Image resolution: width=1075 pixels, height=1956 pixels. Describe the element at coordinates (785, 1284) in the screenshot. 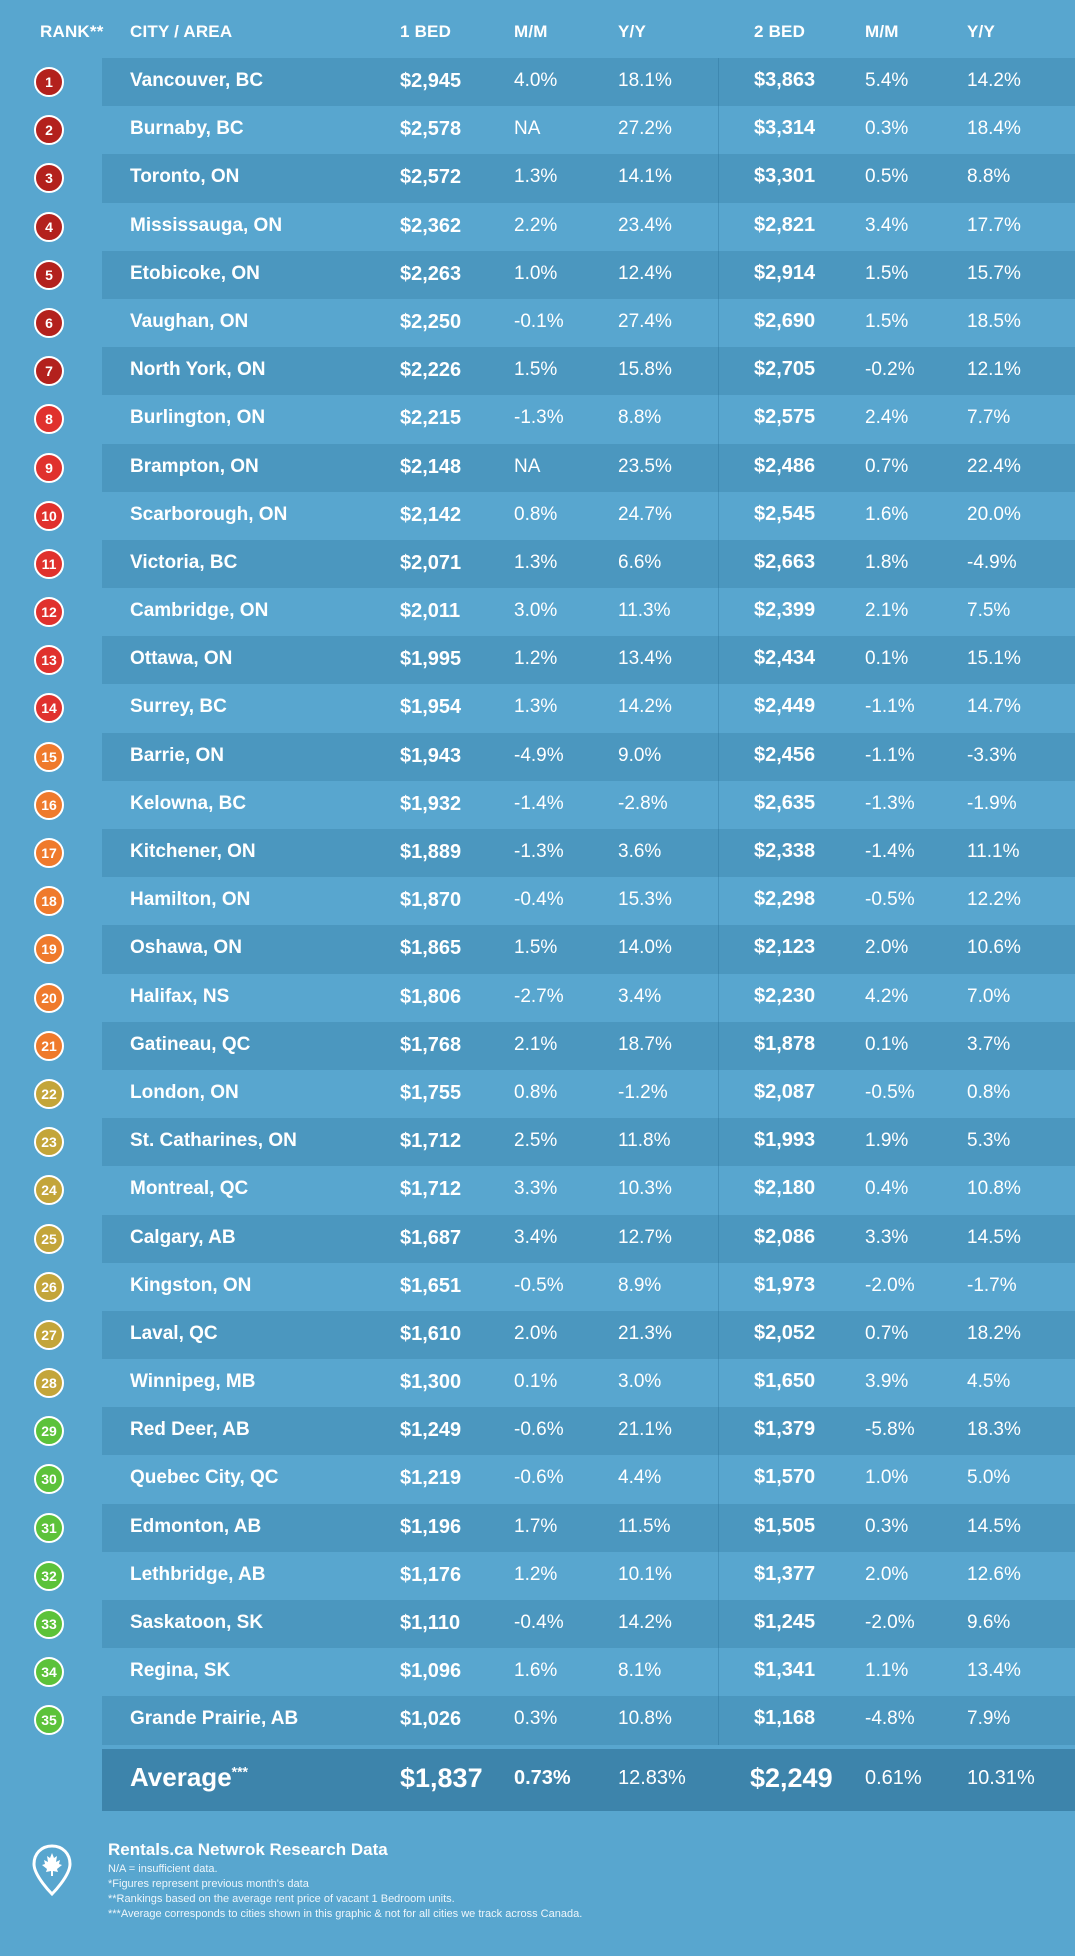

I see `rent-2bed: $1,973` at that location.